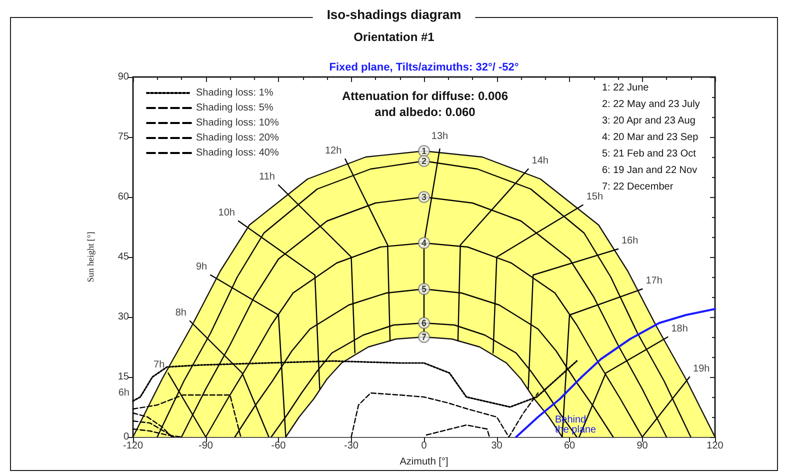 Image resolution: width=788 pixels, height=474 pixels. Describe the element at coordinates (124, 257) in the screenshot. I see `y-tick-label: 45` at that location.